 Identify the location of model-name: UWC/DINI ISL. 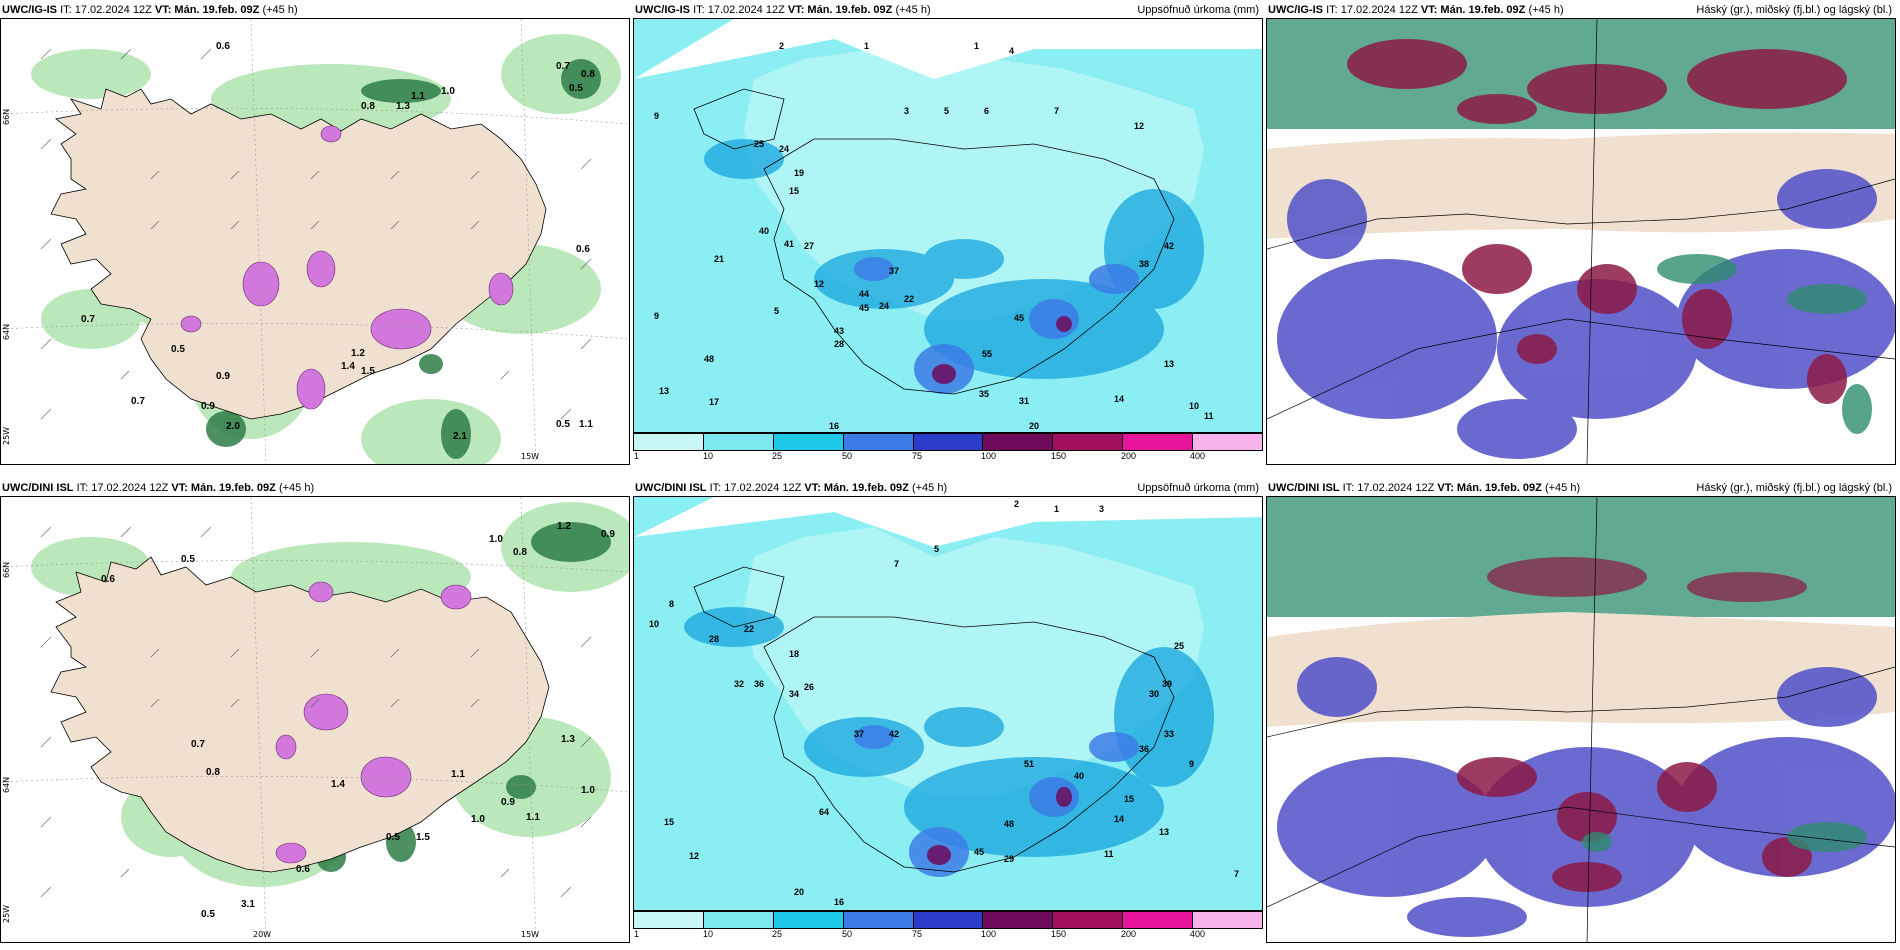
(1304, 488).